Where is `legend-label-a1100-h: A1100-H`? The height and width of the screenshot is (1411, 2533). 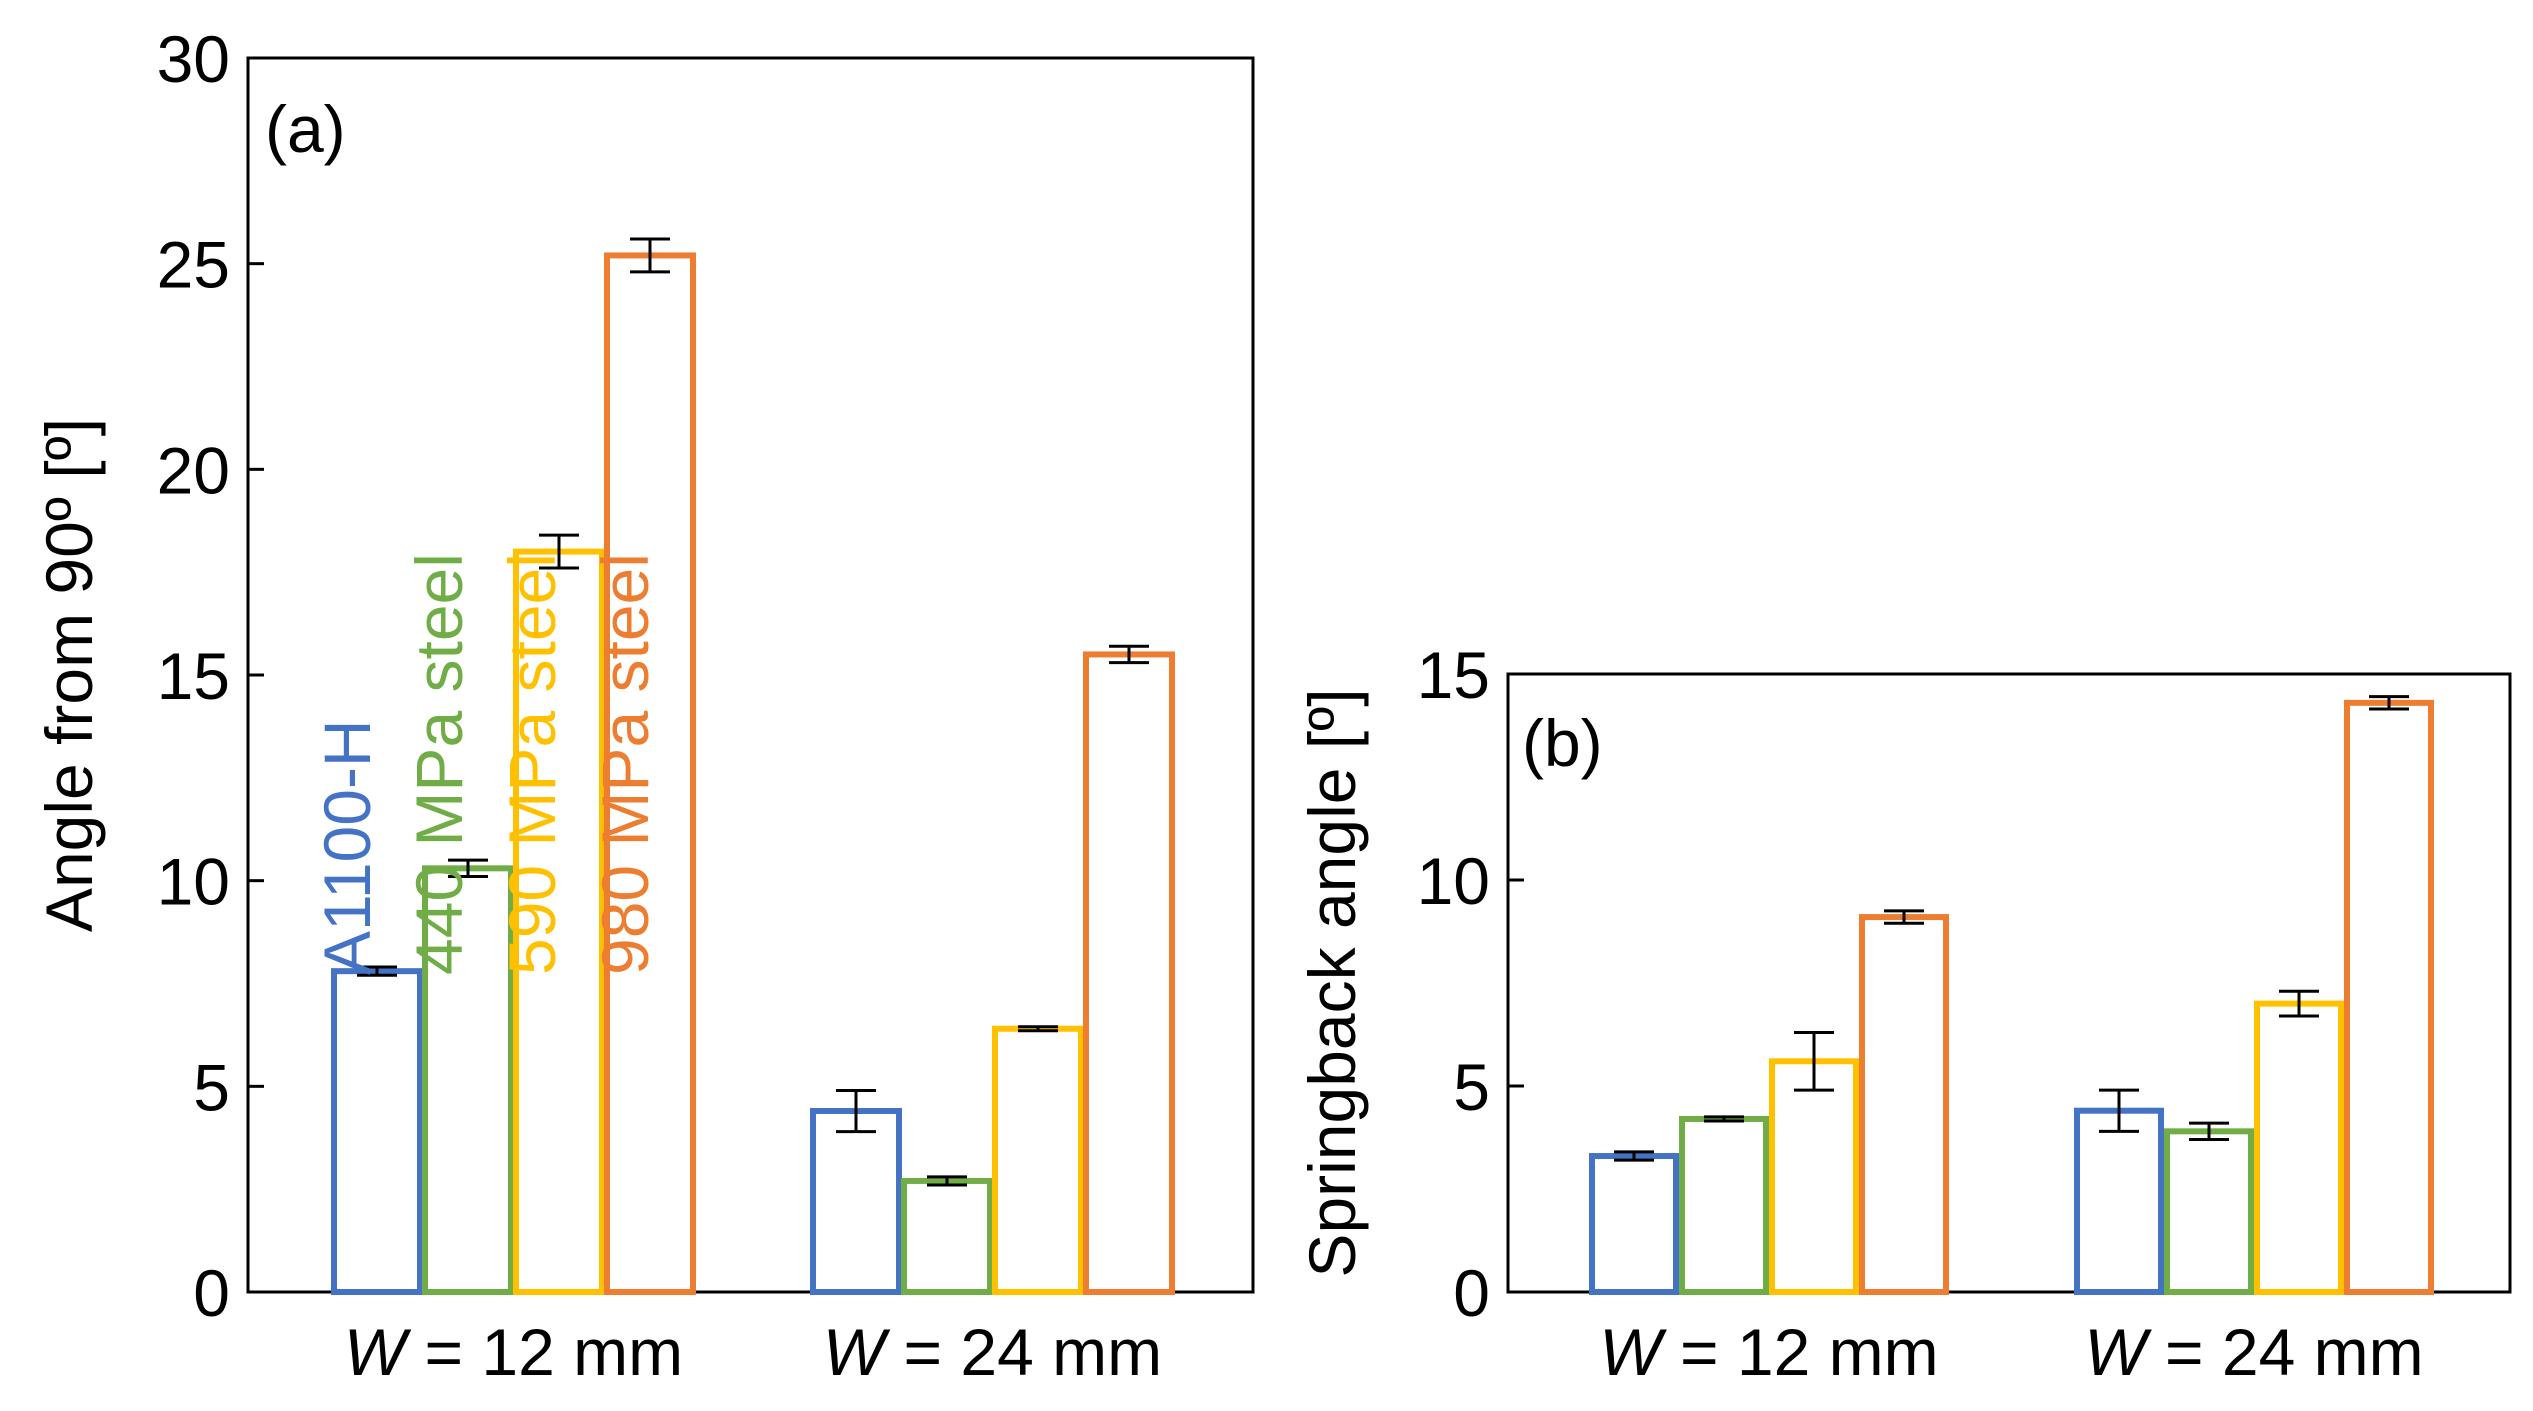
legend-label-a1100-h: A1100-H is located at coordinates (347, 847).